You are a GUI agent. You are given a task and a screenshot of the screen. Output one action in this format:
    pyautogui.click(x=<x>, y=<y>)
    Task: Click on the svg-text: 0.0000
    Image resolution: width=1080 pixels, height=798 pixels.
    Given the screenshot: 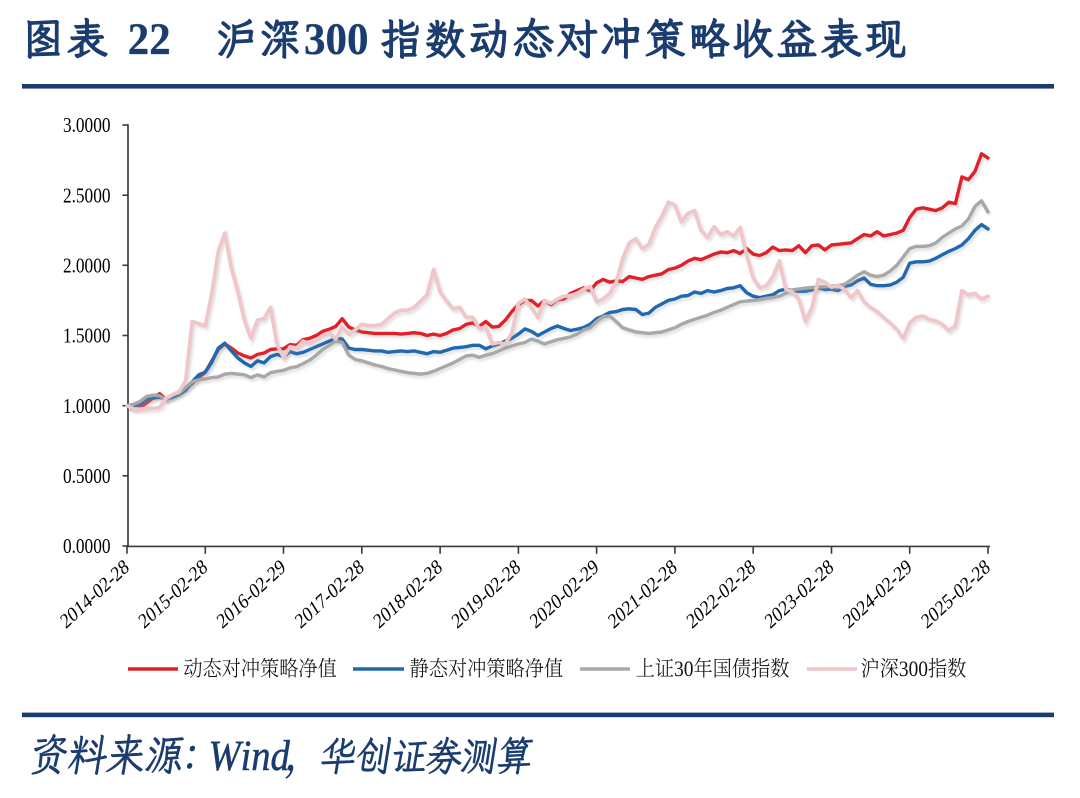 What is the action you would take?
    pyautogui.click(x=87, y=547)
    